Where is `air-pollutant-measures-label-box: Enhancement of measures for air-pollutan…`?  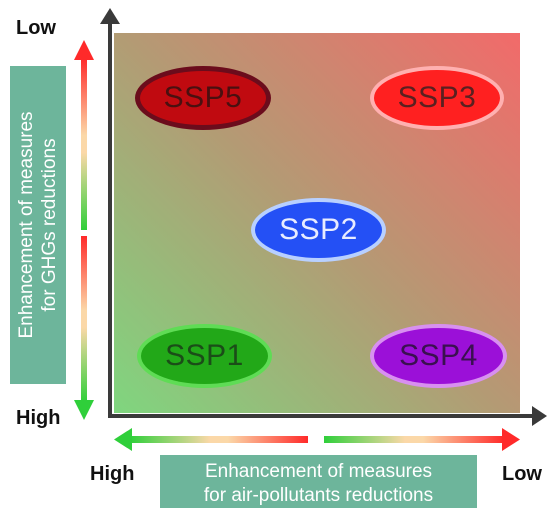
air-pollutant-measures-label-box: Enhancement of measures for air-pollutan… is located at coordinates (318, 481).